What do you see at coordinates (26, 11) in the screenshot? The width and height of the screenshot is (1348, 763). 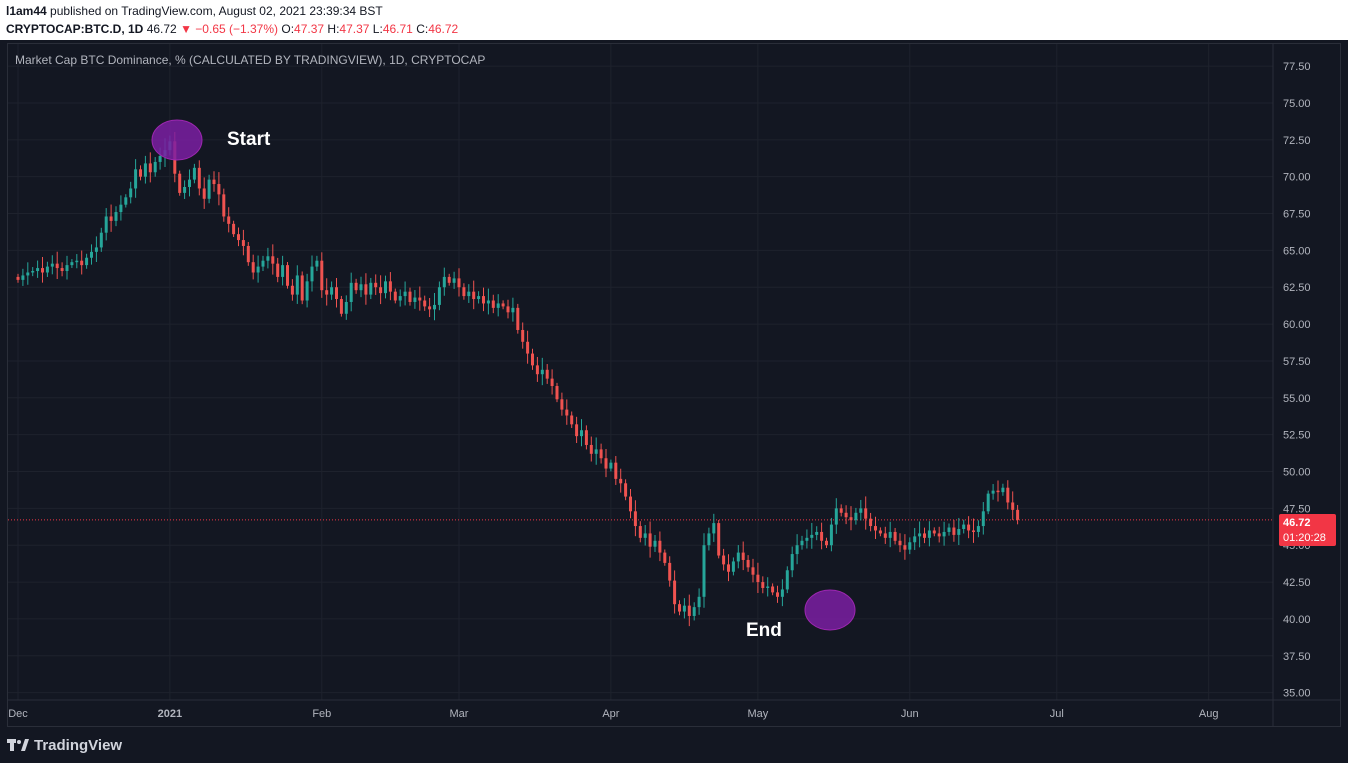 I see `author-name: l1am44` at bounding box center [26, 11].